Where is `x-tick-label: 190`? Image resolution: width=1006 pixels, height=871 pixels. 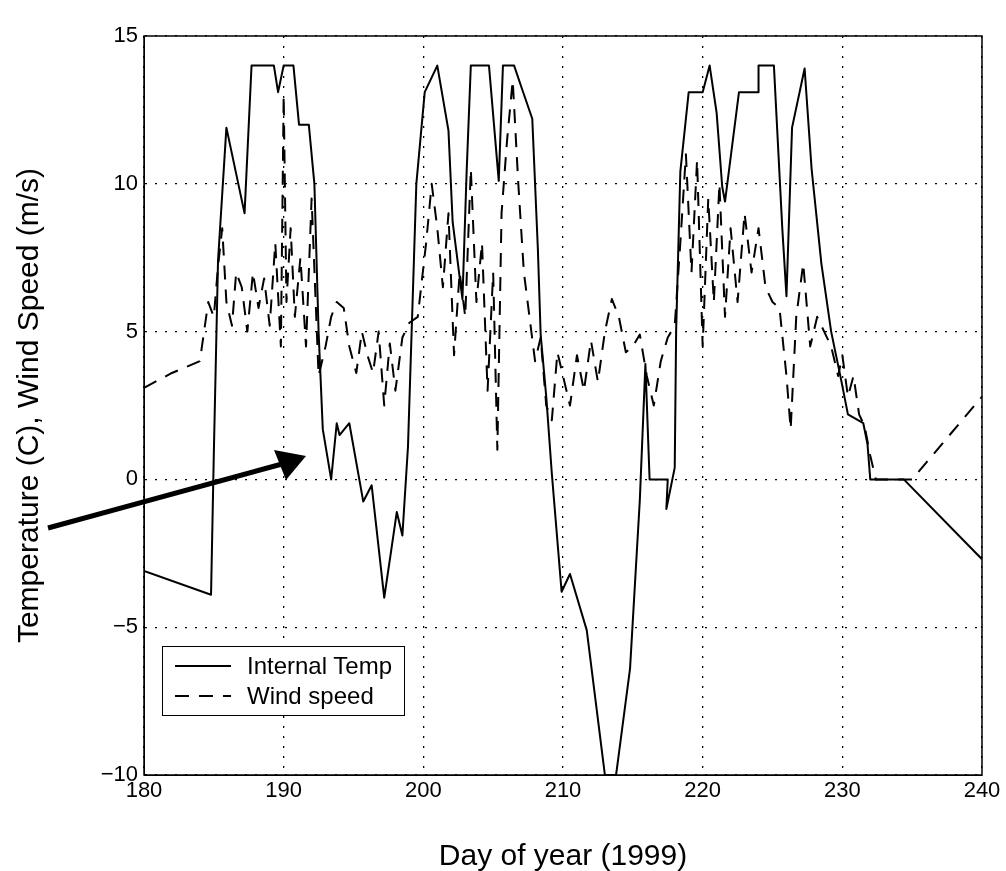 x-tick-label: 190 is located at coordinates (284, 790).